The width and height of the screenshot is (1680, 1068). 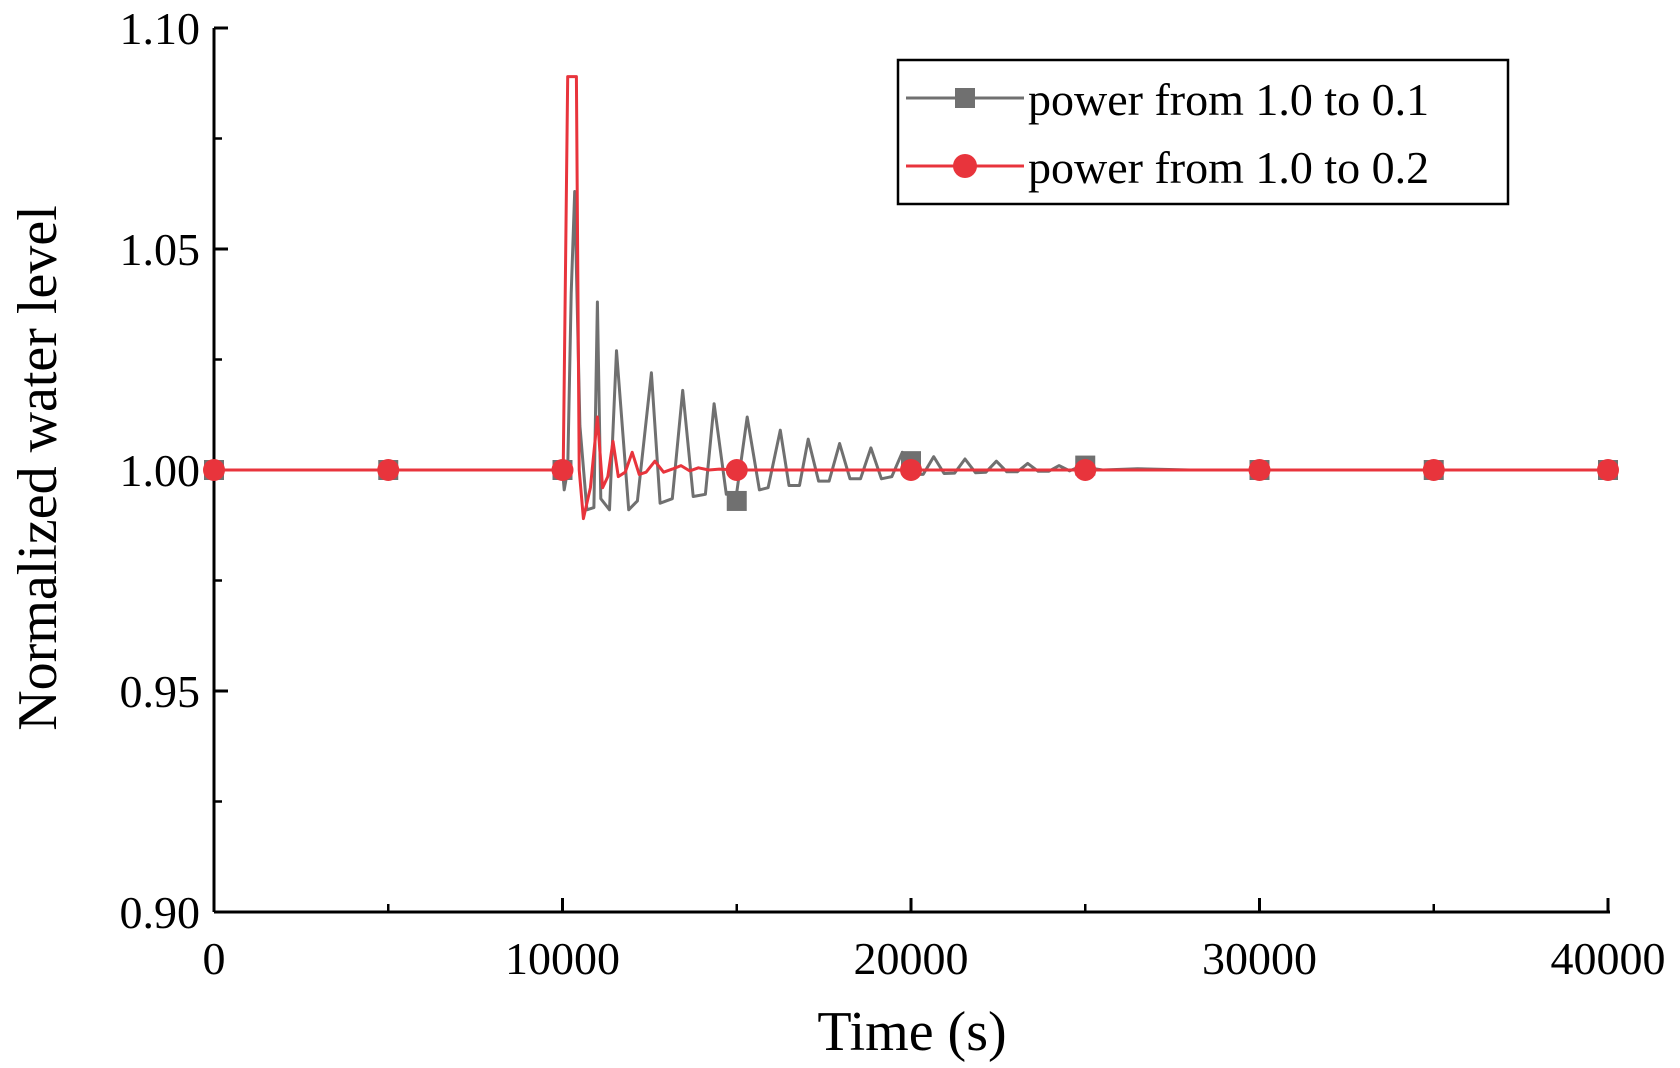 I want to click on y-axis-title: Normalized water level, so click(x=38, y=468).